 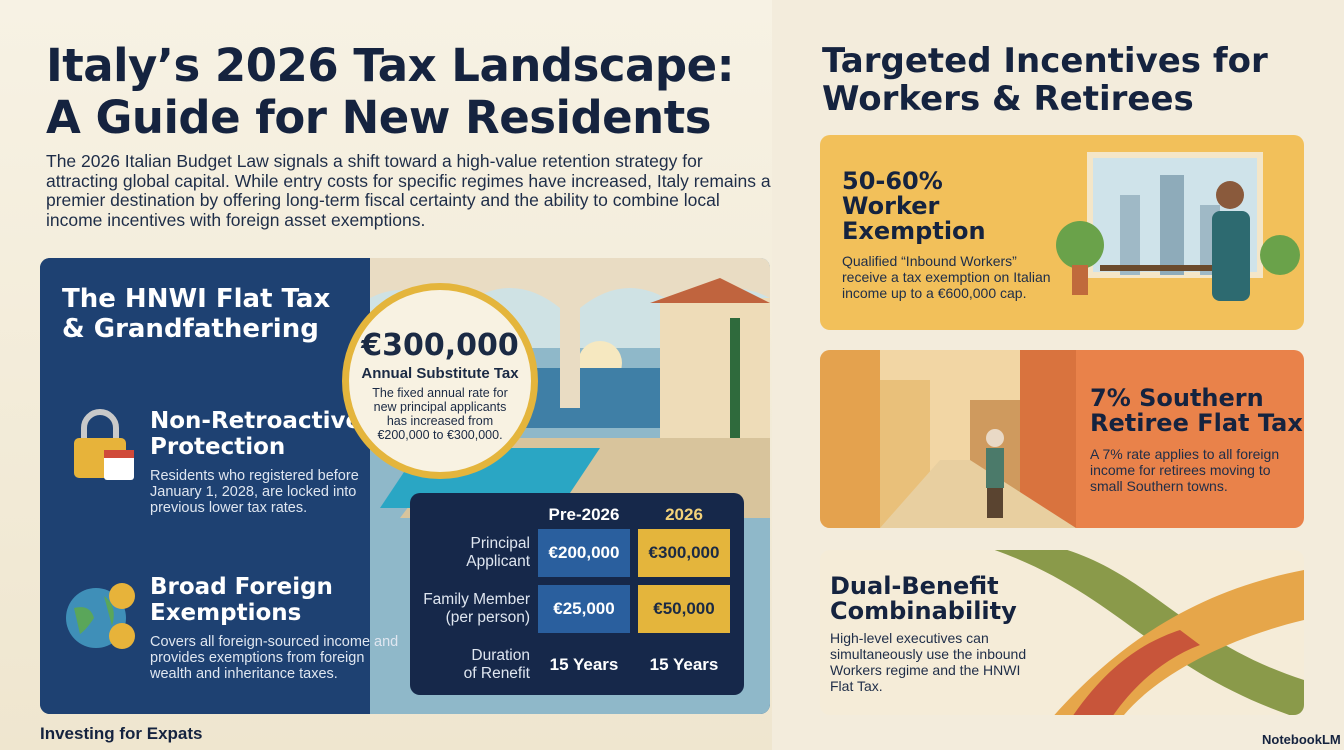 I want to click on row-label-line: of Renefit, so click(x=496, y=673).